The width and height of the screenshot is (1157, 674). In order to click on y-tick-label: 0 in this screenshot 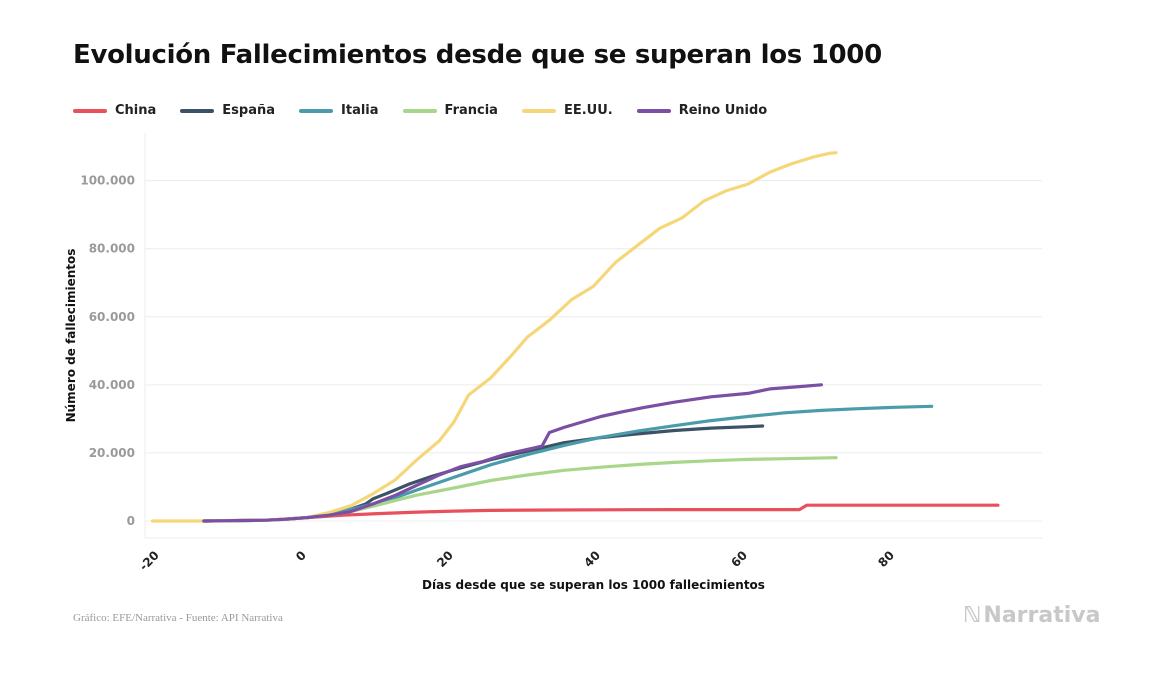, I will do `click(131, 521)`.